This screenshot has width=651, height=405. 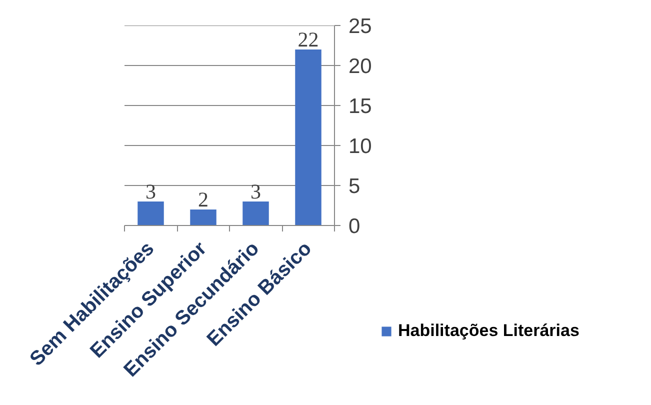 I want to click on y-tick-label: 0, so click(x=354, y=226).